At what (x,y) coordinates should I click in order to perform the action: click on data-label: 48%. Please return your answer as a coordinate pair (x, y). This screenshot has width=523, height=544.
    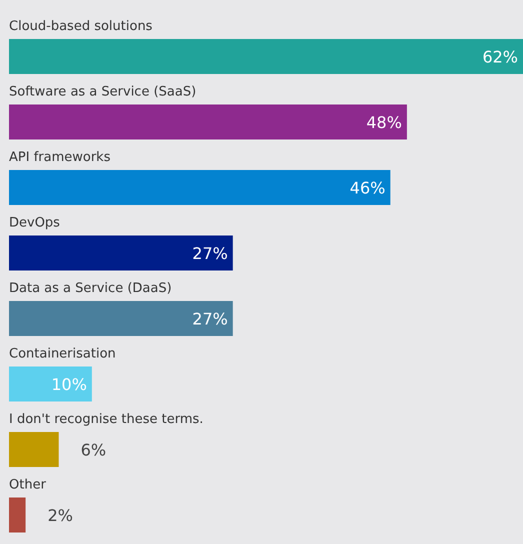
    Looking at the image, I should click on (384, 122).